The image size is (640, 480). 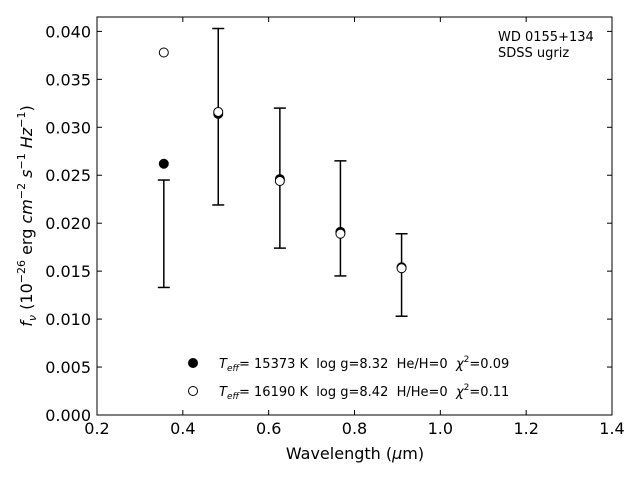 What do you see at coordinates (525, 428) in the screenshot?
I see `x-tick-label: 1.2` at bounding box center [525, 428].